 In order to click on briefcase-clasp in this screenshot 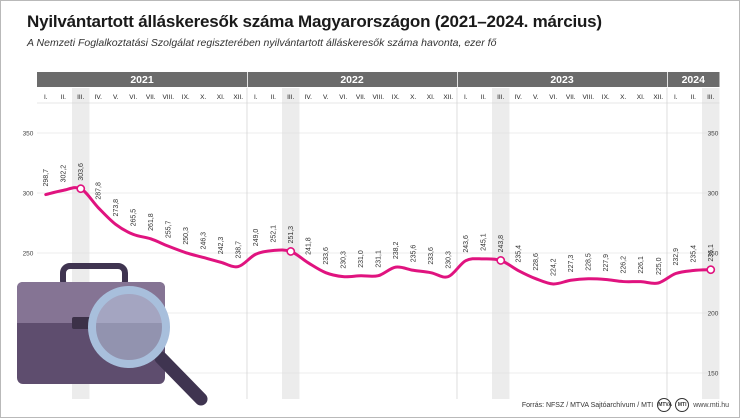, I will do `click(82, 323)`.